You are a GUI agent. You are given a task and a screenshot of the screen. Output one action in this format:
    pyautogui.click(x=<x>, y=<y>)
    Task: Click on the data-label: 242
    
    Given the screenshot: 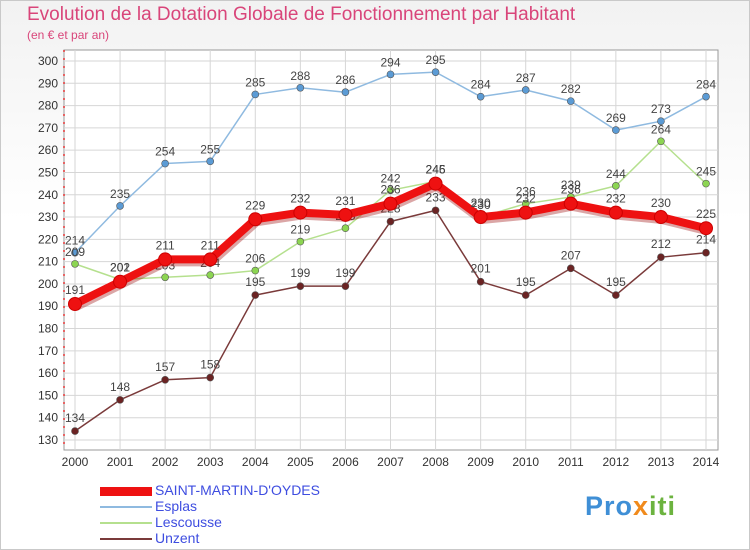 What is the action you would take?
    pyautogui.click(x=390, y=178)
    